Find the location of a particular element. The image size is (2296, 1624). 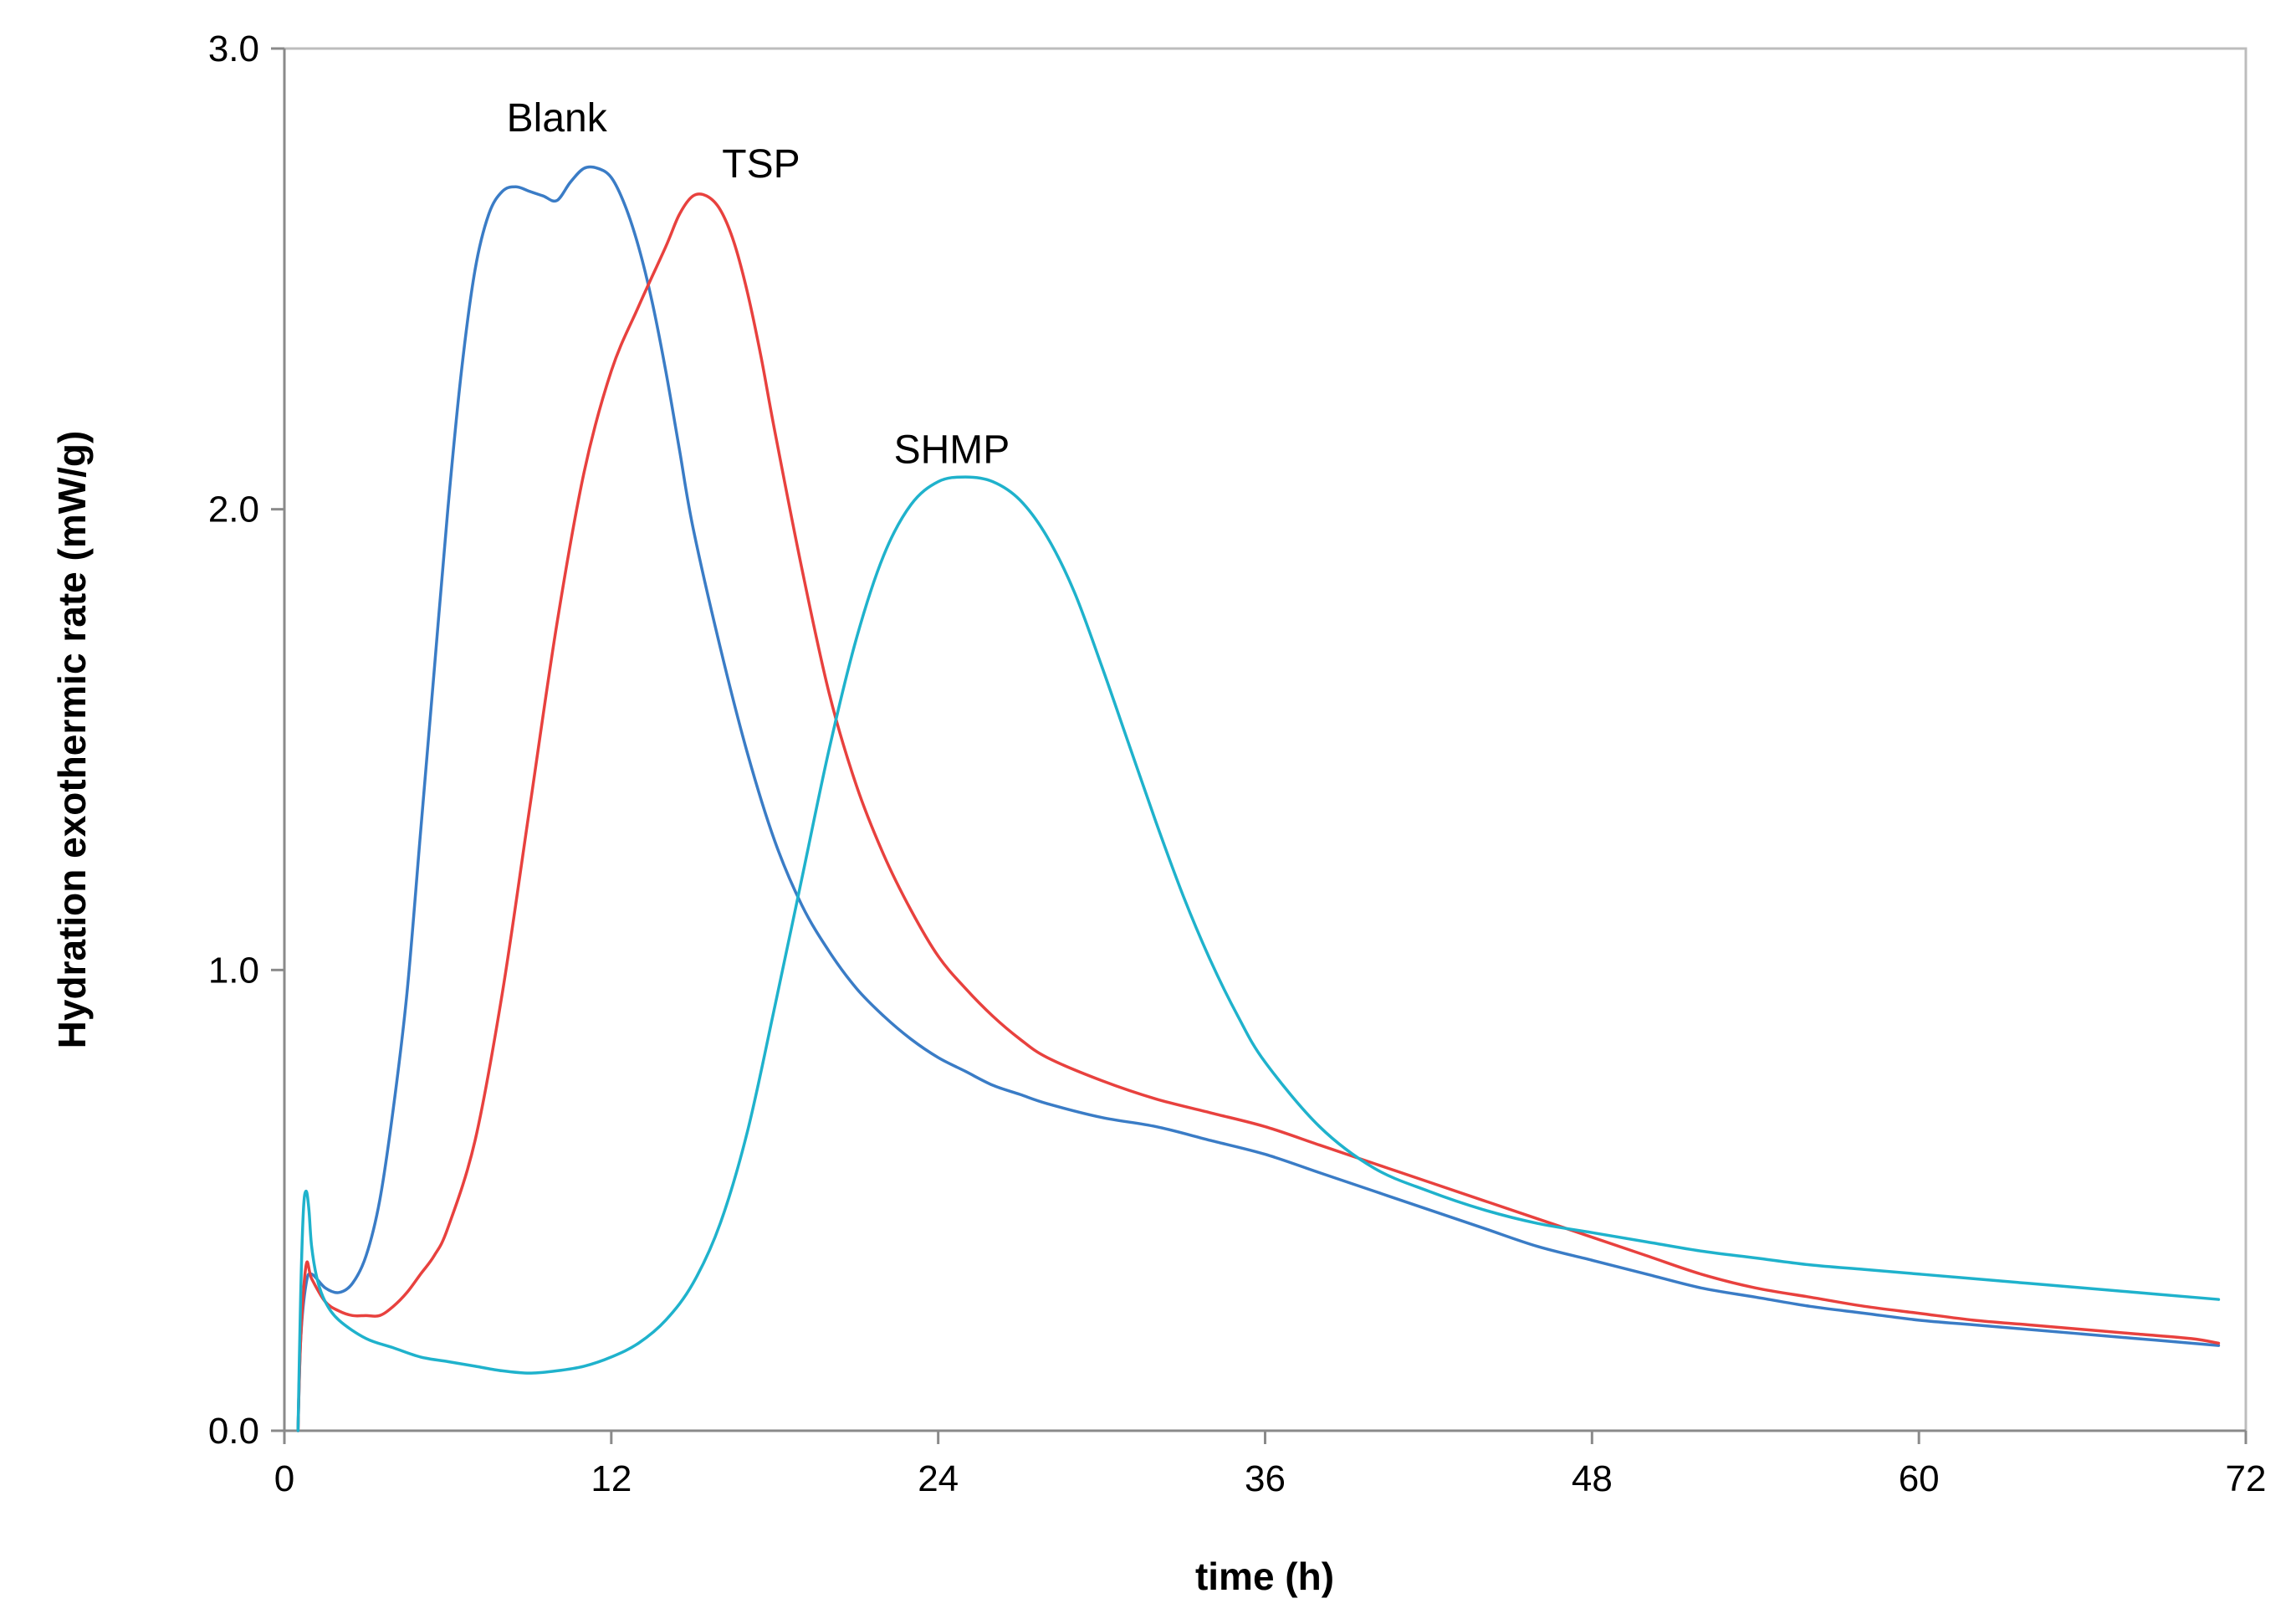

series-label-blank: Blank is located at coordinates (558, 118).